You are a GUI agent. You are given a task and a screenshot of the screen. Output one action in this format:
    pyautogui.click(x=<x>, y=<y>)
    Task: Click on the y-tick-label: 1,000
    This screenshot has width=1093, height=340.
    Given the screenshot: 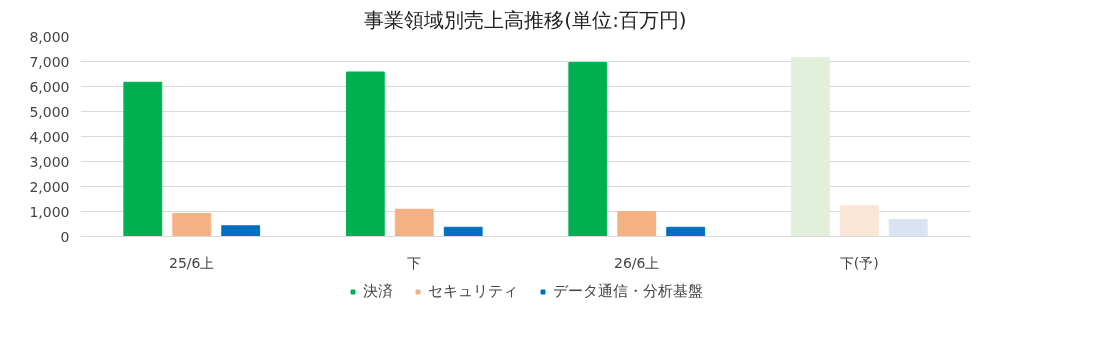 What is the action you would take?
    pyautogui.click(x=49, y=211)
    